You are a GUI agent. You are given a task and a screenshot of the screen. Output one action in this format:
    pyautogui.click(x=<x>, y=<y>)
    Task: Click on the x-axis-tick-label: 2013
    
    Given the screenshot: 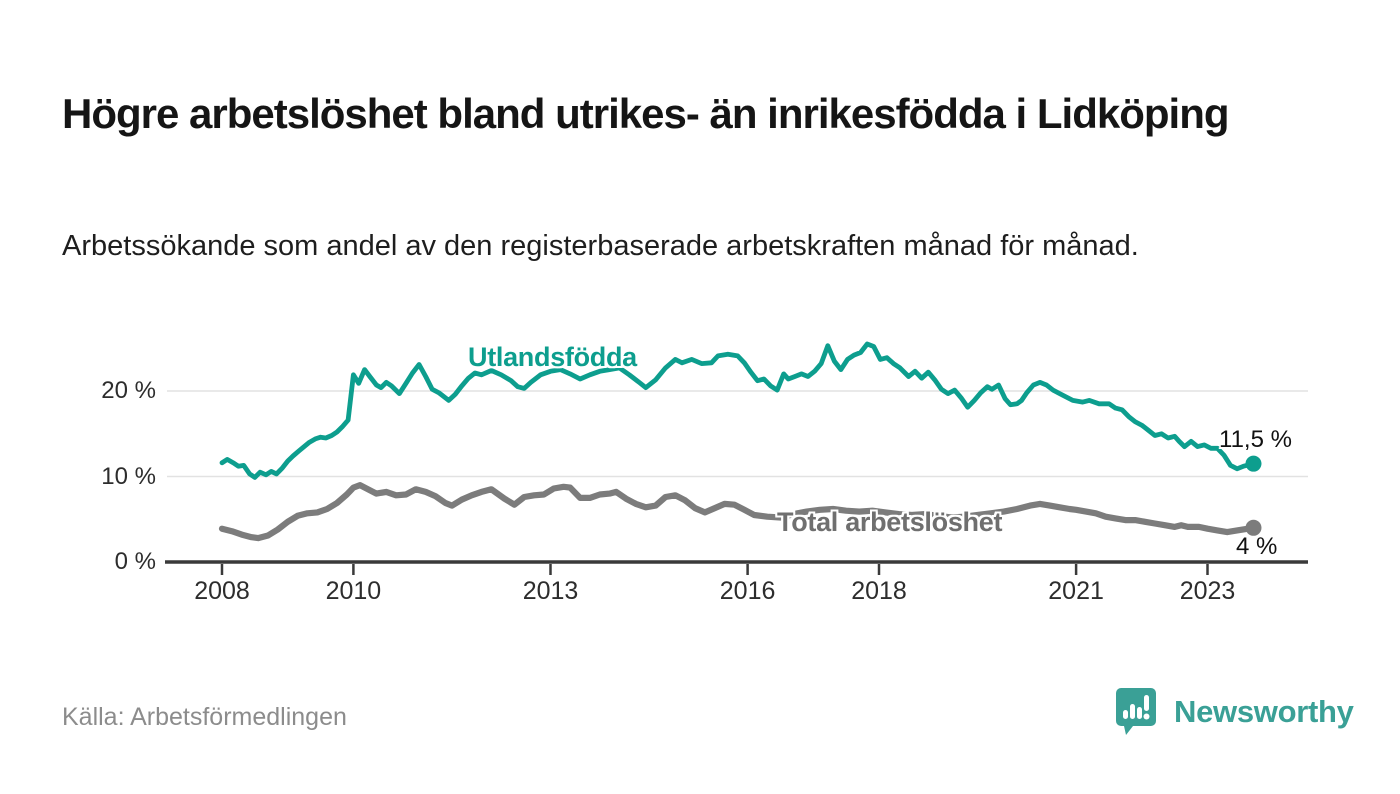 What is the action you would take?
    pyautogui.click(x=550, y=591)
    